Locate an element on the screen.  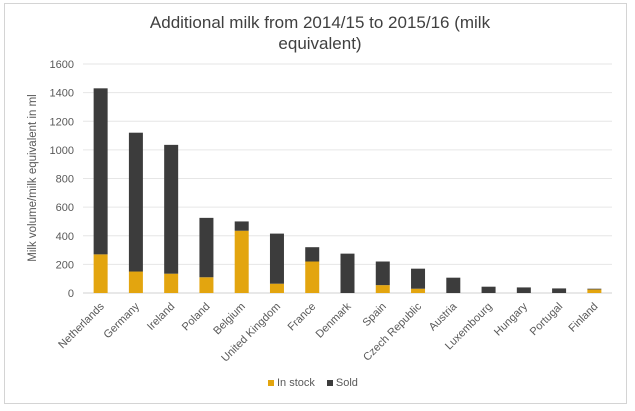
x-tick-label: Netherlands is located at coordinates (81, 325).